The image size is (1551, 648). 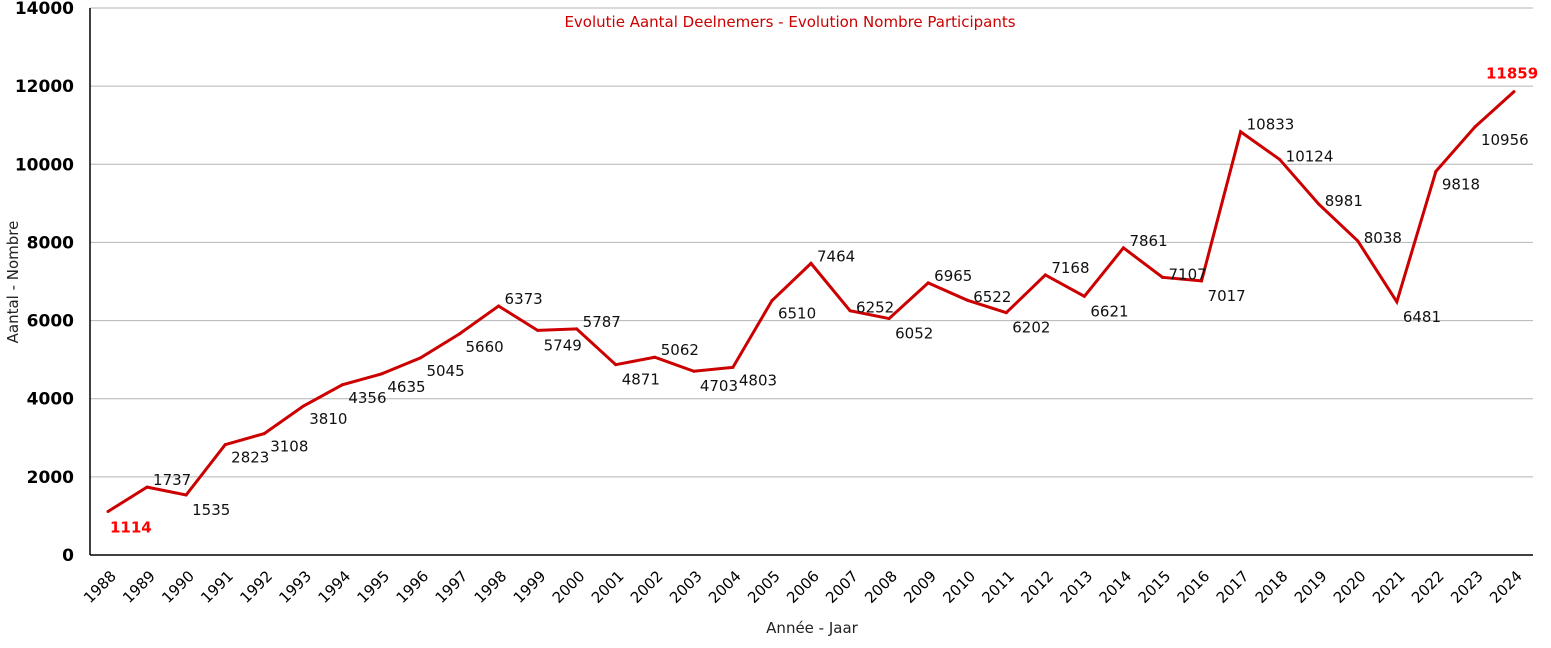 I want to click on data-label: 7168, so click(x=1070, y=268).